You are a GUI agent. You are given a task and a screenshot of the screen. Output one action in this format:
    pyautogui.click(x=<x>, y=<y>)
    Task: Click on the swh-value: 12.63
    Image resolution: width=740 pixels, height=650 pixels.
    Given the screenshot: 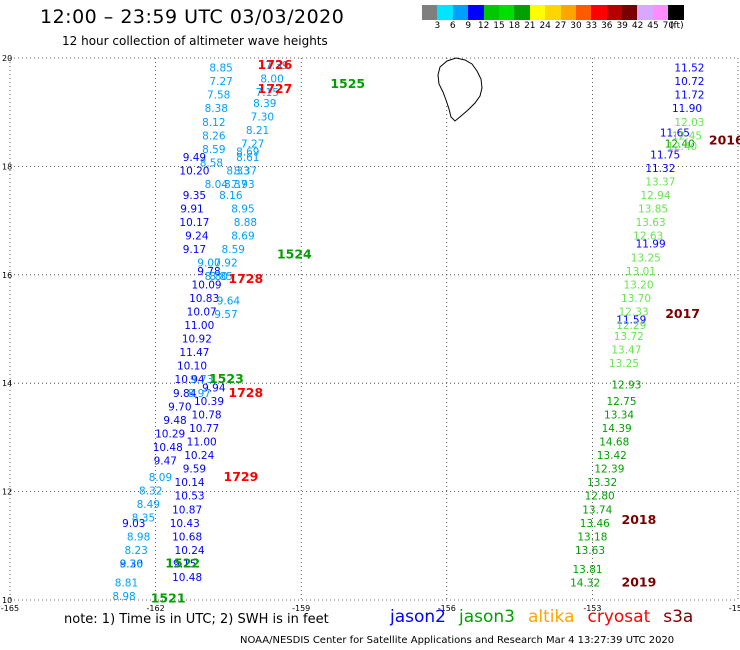 What is the action you would take?
    pyautogui.click(x=648, y=237)
    